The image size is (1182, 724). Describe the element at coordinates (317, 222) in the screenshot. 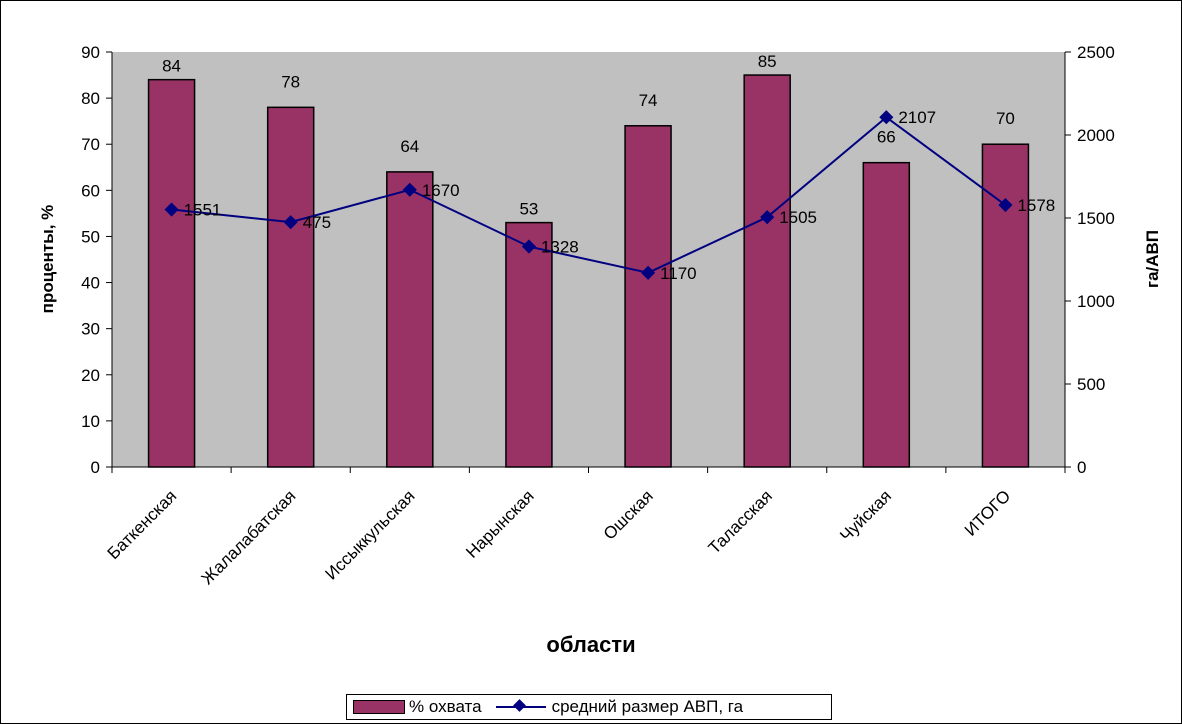

I see `line-value-label: 475` at that location.